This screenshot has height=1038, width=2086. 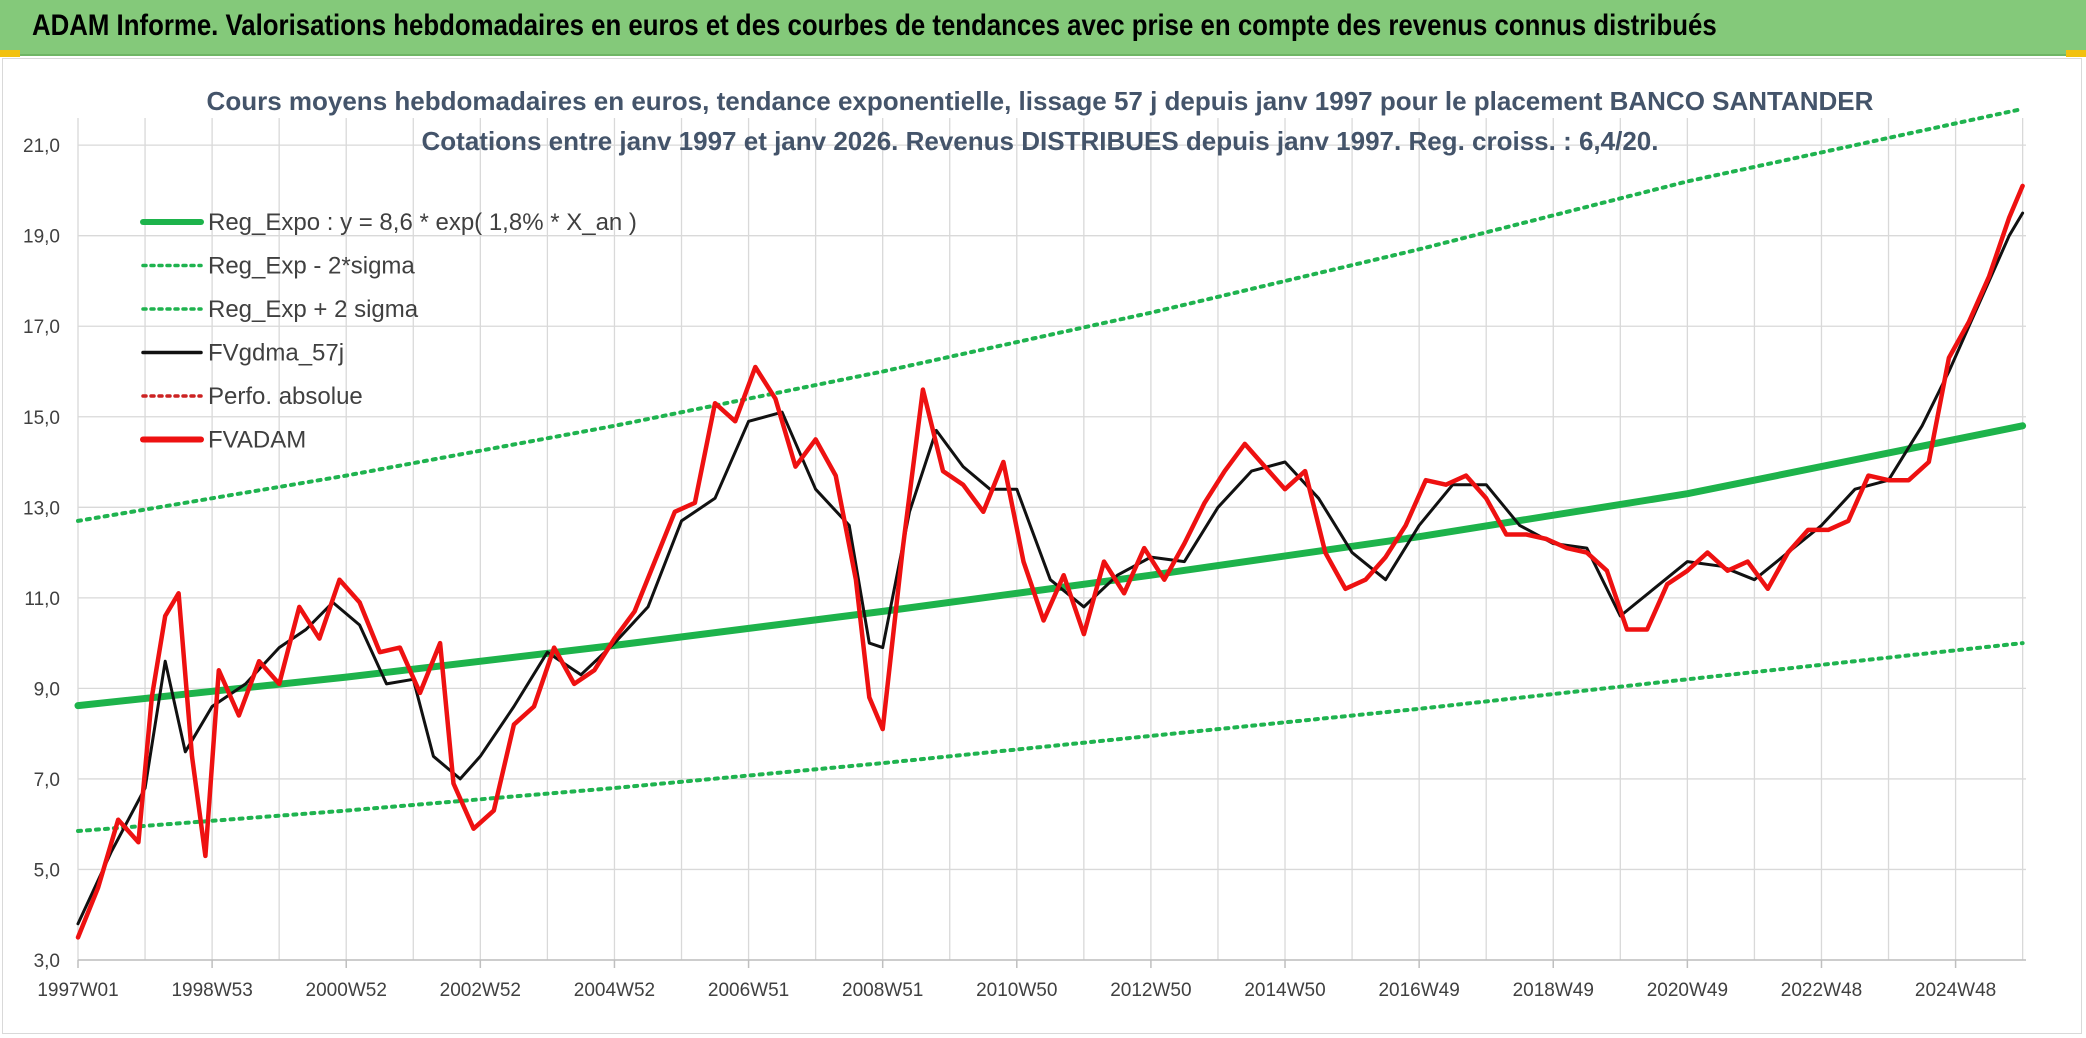 I want to click on y-tick-label: 3,0, so click(x=47, y=961).